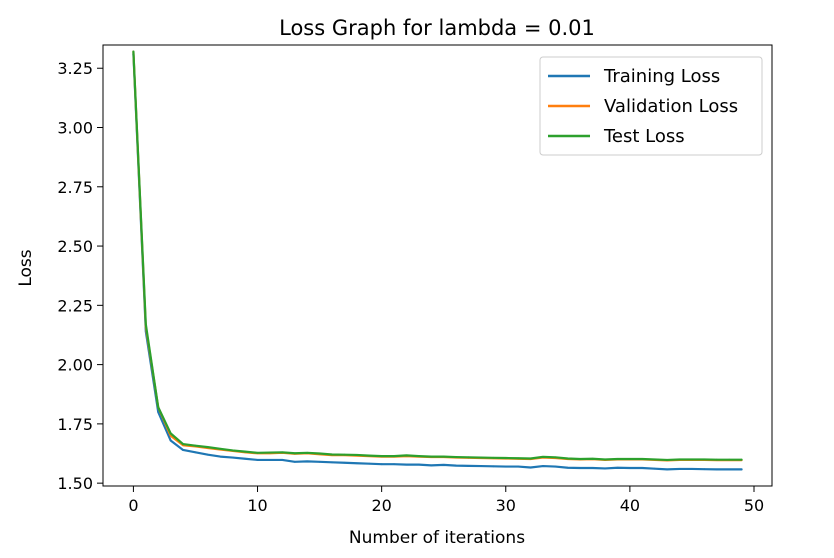 This screenshot has width=834, height=558. Describe the element at coordinates (644, 136) in the screenshot. I see `legend-label-test-loss: Test Loss` at that location.